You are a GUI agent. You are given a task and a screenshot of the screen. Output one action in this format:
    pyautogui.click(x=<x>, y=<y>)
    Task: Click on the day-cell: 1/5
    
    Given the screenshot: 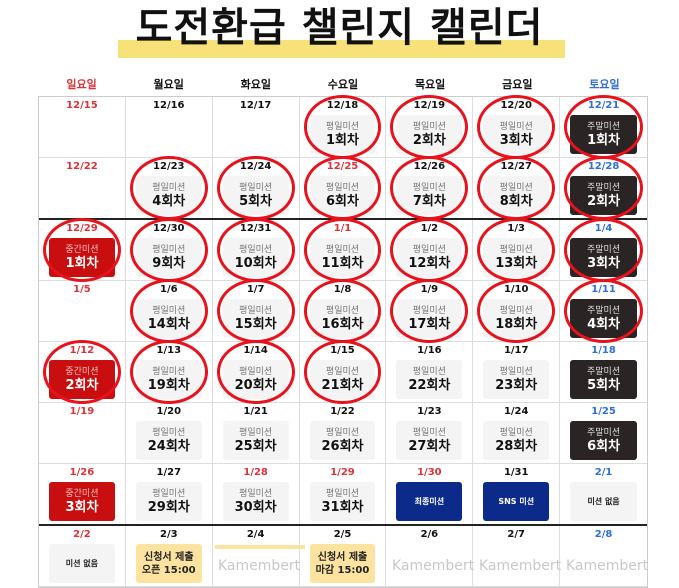 What is the action you would take?
    pyautogui.click(x=82, y=311)
    